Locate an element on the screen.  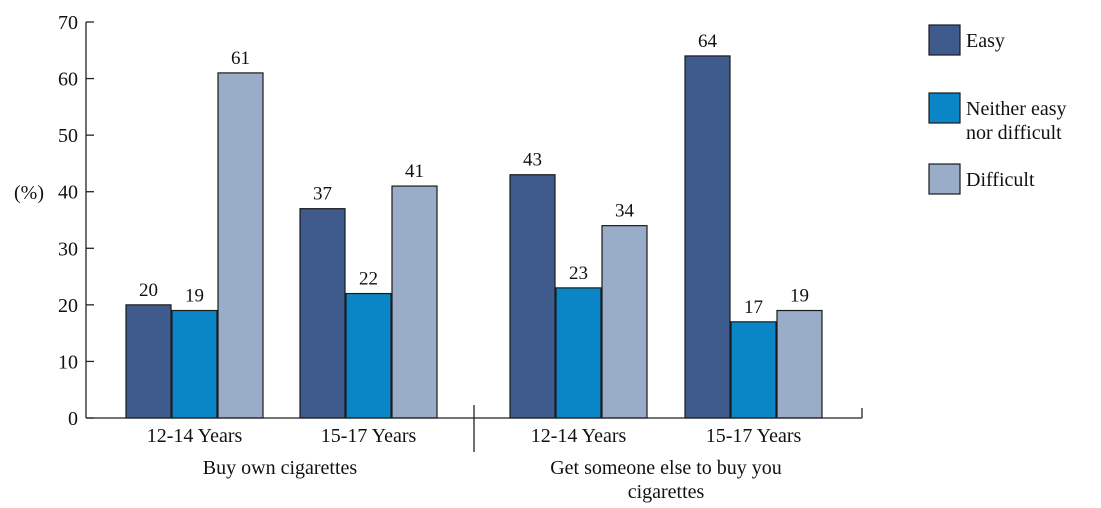
data-label: 37 is located at coordinates (322, 194).